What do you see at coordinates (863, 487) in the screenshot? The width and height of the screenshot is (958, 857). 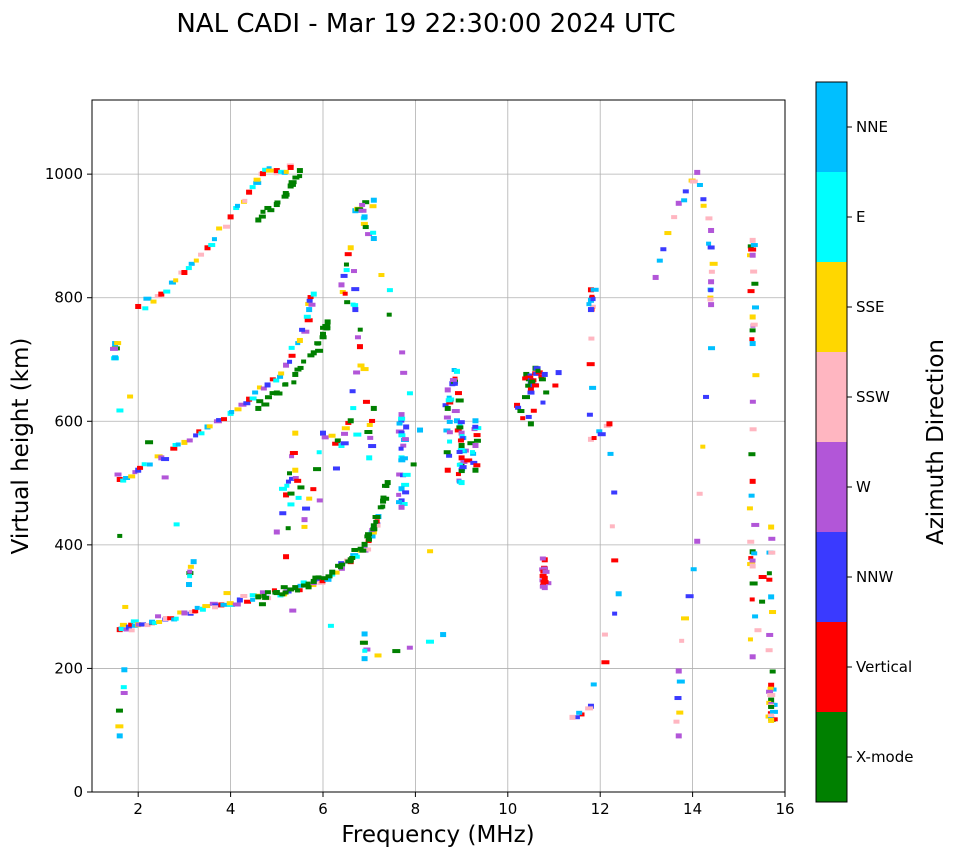 I see `colorbar-tick-label: W` at bounding box center [863, 487].